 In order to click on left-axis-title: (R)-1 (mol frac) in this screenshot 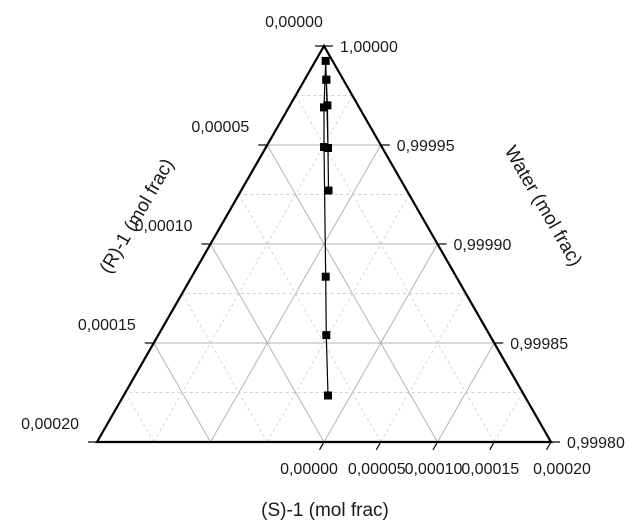, I will do `click(137, 216)`.